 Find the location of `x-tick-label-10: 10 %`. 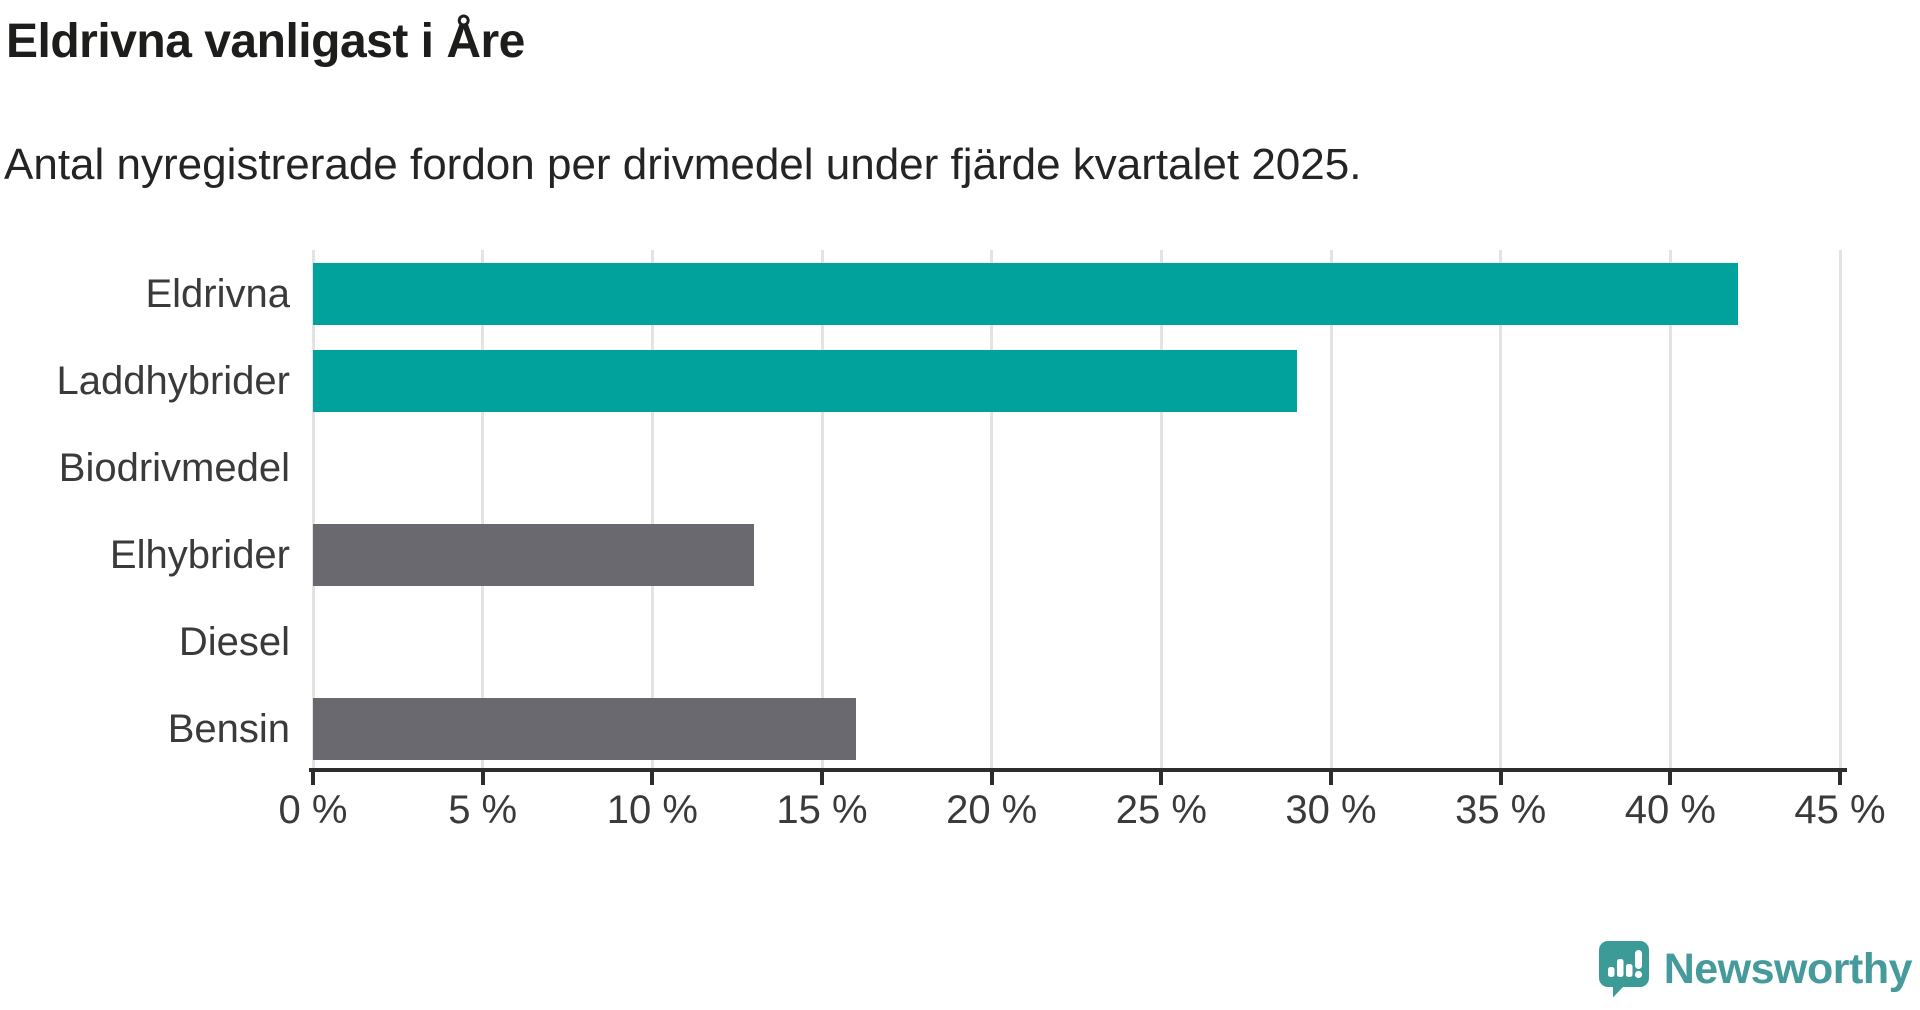

x-tick-label-10: 10 % is located at coordinates (652, 810).